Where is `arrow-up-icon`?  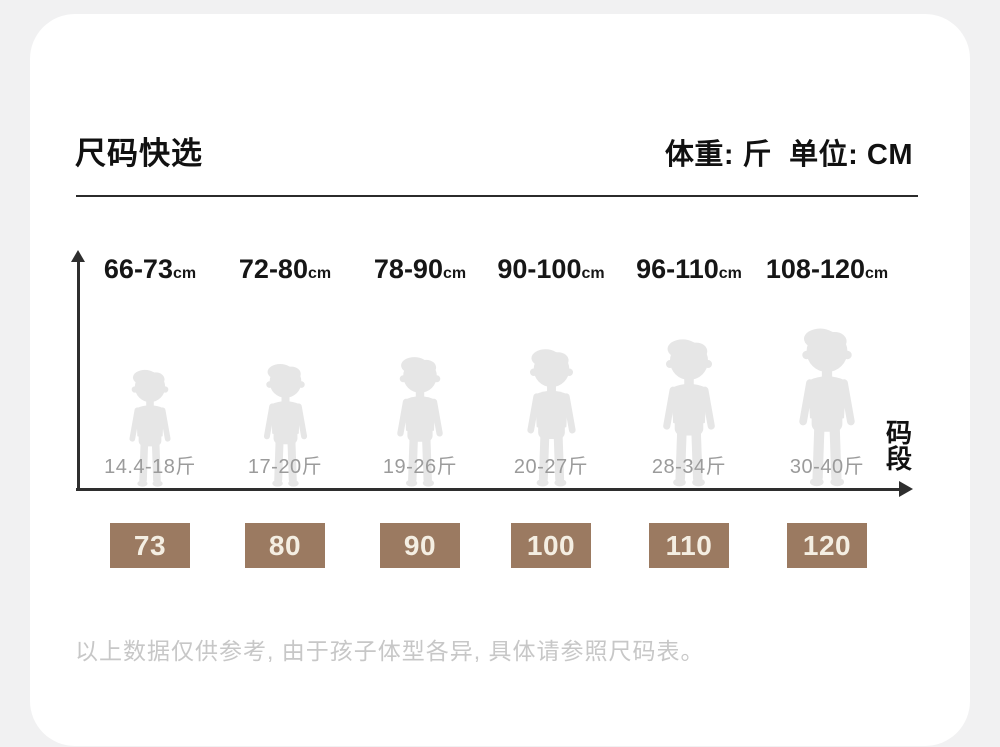
arrow-up-icon is located at coordinates (78, 256).